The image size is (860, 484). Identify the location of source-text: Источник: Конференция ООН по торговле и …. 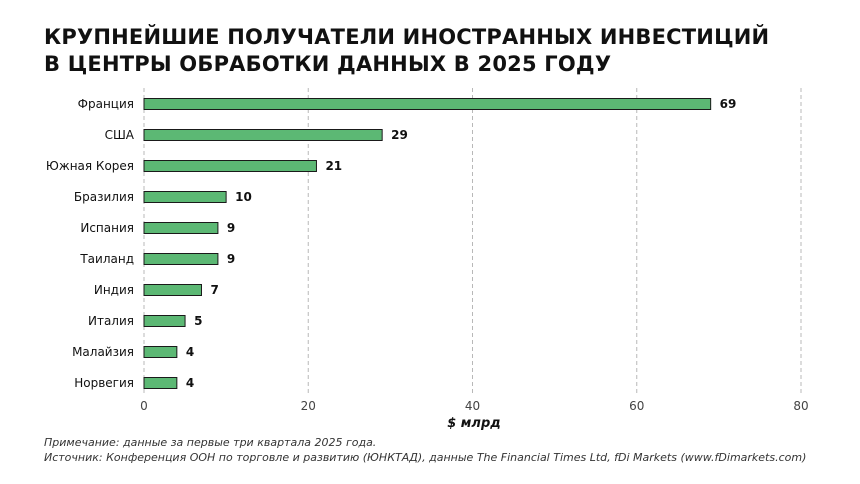
(425, 457).